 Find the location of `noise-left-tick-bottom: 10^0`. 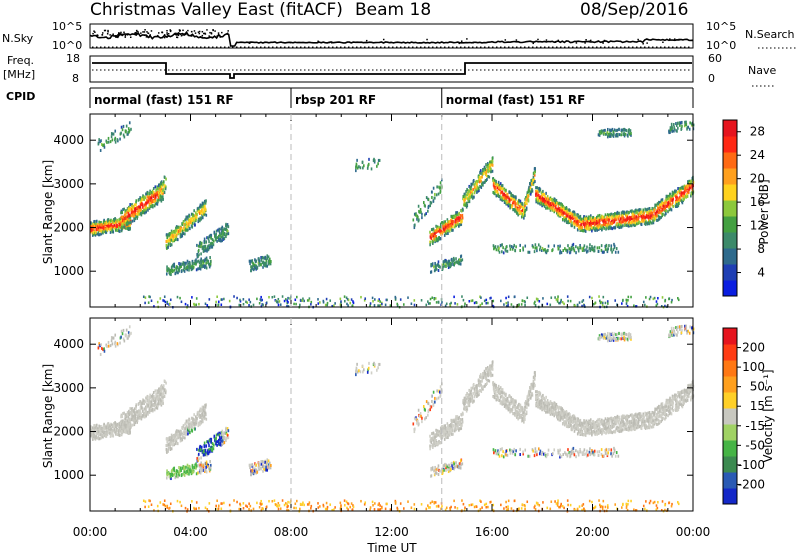

noise-left-tick-bottom: 10^0 is located at coordinates (67, 45).